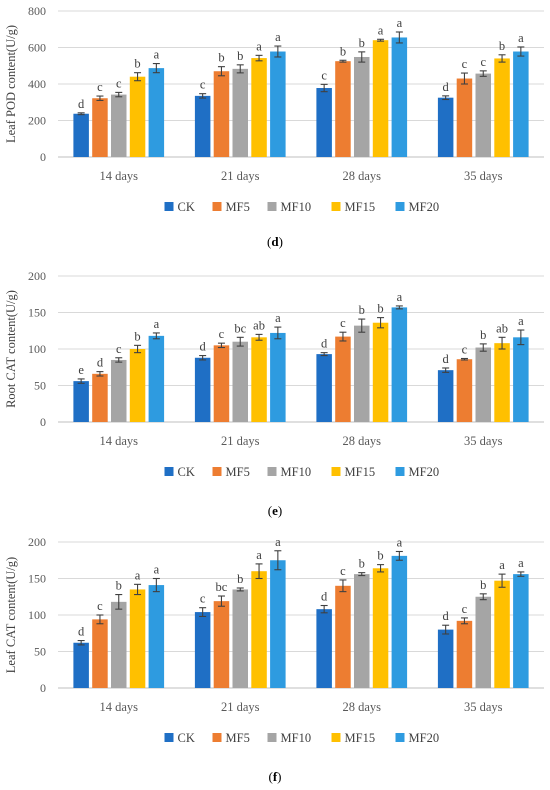 The height and width of the screenshot is (790, 550). I want to click on legend-label: MF10, so click(296, 207).